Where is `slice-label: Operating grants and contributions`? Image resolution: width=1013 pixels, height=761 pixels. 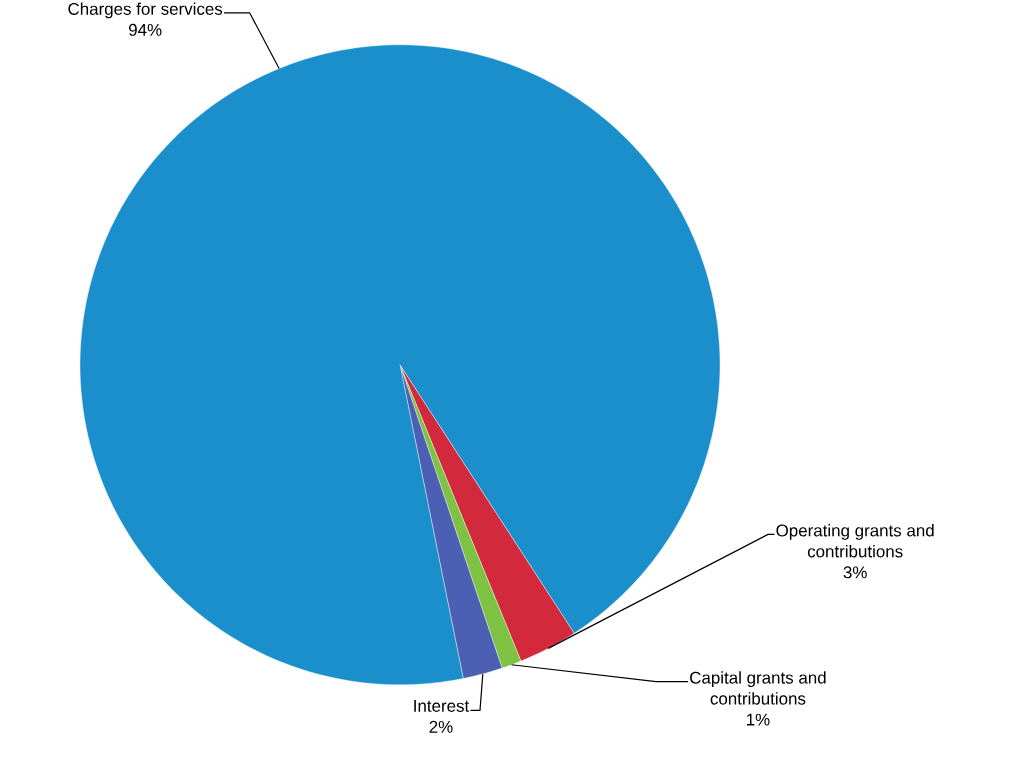
slice-label: Operating grants and contributions is located at coordinates (855, 541).